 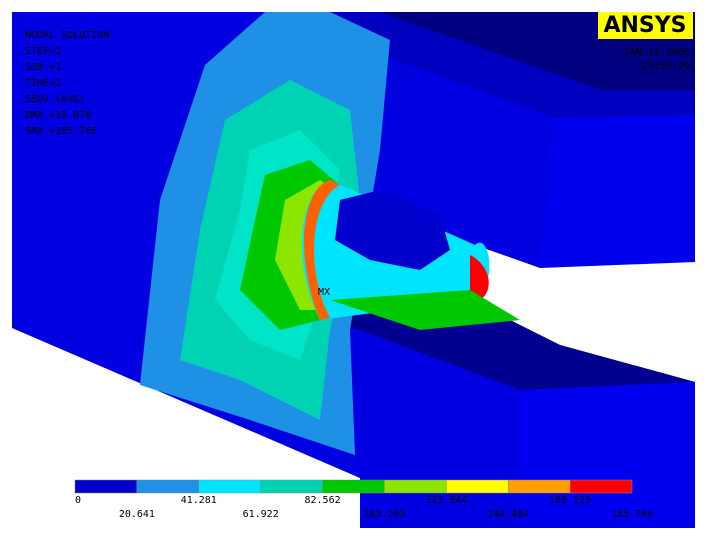 What do you see at coordinates (43, 67) in the screenshot?
I see `info-line: SUB =1` at bounding box center [43, 67].